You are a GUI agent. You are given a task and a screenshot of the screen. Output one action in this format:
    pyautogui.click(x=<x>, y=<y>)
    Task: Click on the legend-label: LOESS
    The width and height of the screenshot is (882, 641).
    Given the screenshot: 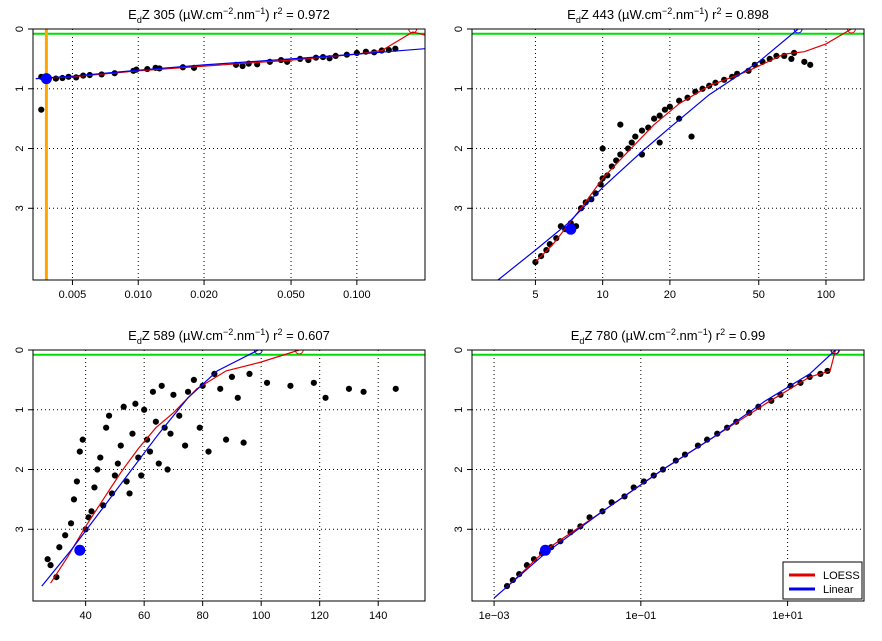 What is the action you would take?
    pyautogui.click(x=841, y=576)
    